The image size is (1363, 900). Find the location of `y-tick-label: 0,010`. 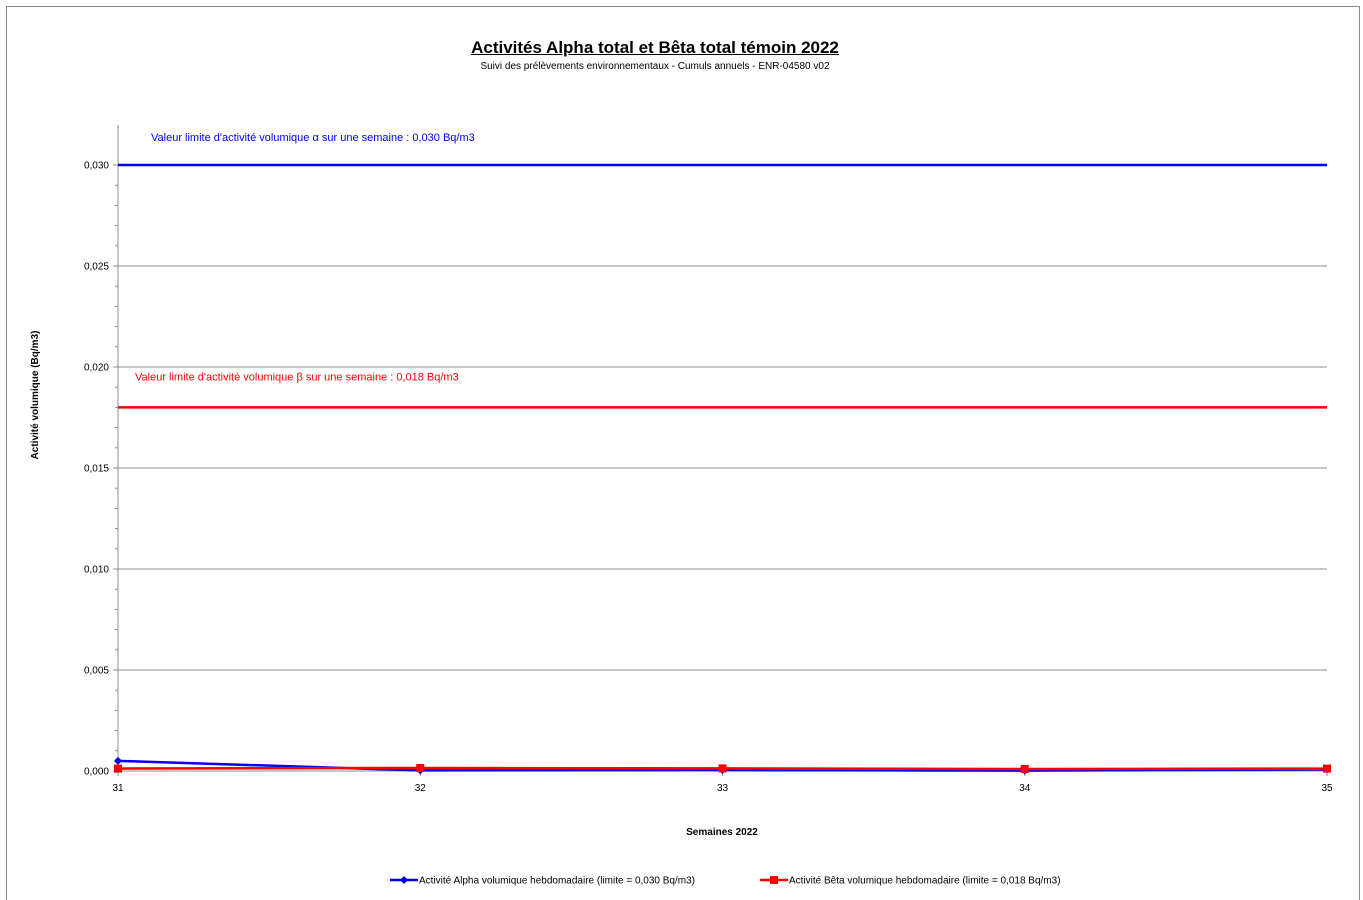

y-tick-label: 0,010 is located at coordinates (96, 570).